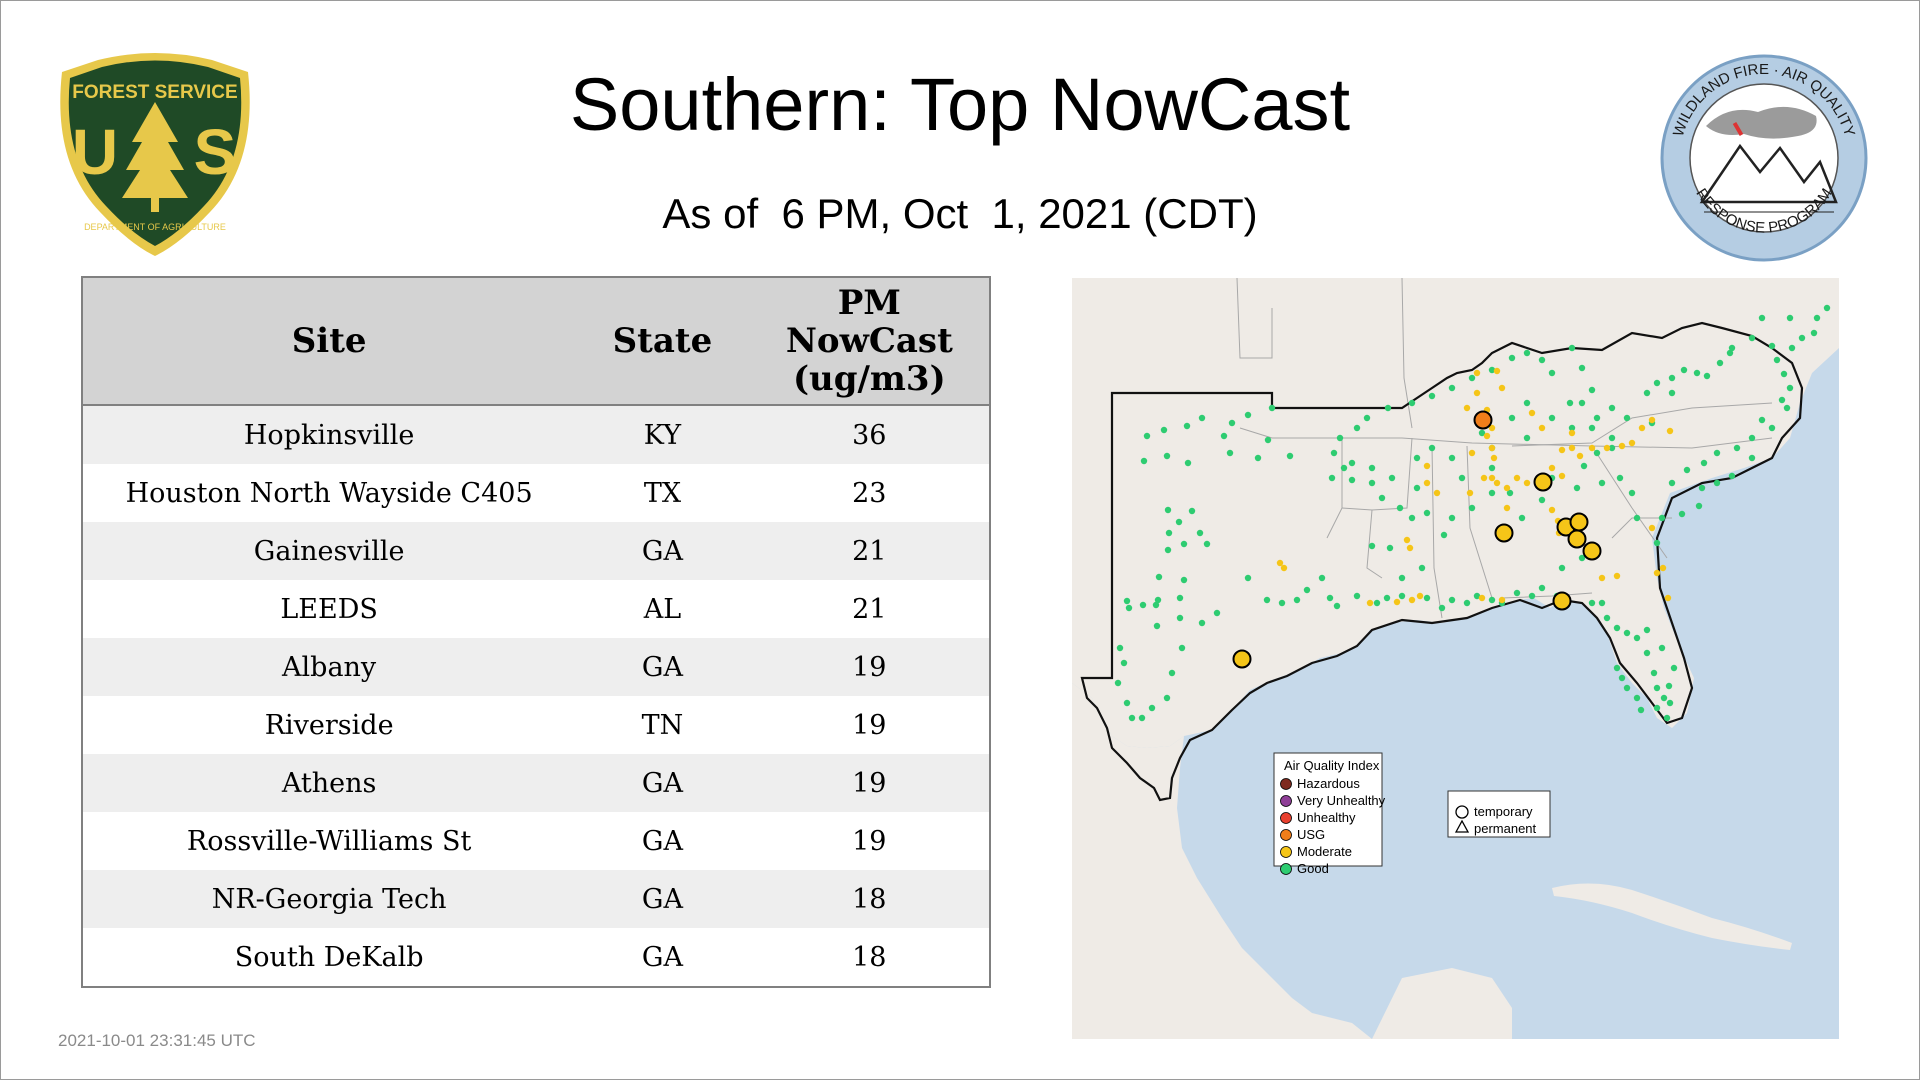 The height and width of the screenshot is (1080, 1920). Describe the element at coordinates (869, 725) in the screenshot. I see `cell-value: 19` at that location.